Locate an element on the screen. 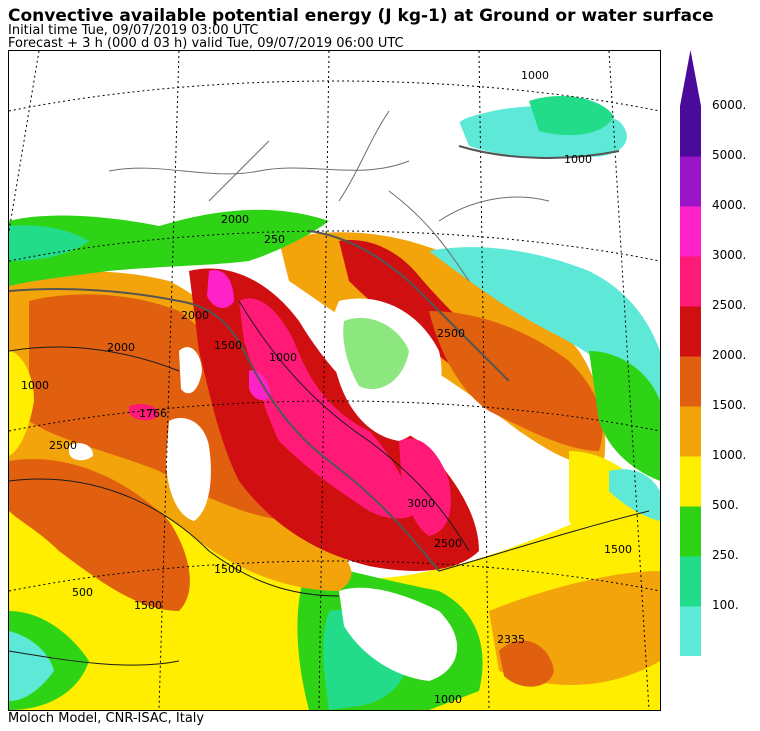 The height and width of the screenshot is (731, 760). contour-label: 1766 is located at coordinates (153, 413).